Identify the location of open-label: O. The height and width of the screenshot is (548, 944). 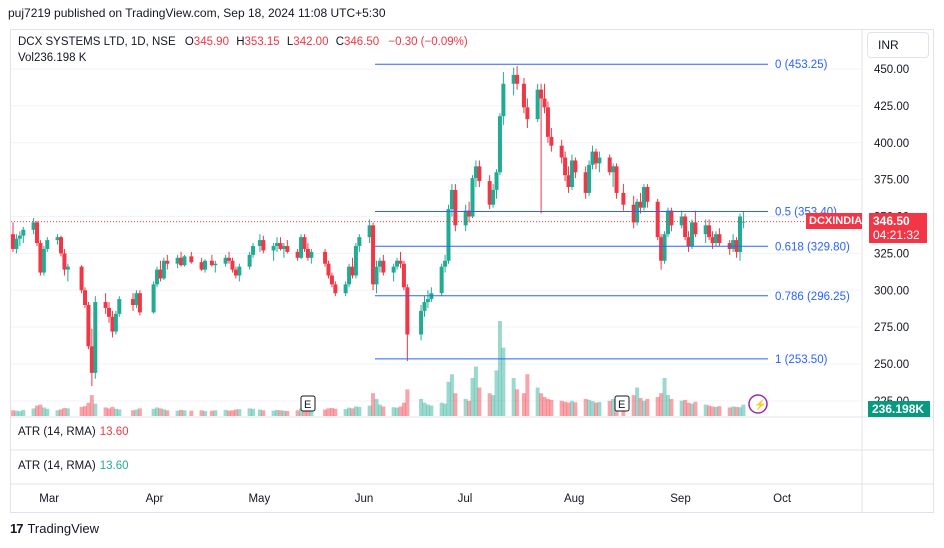
(189, 42).